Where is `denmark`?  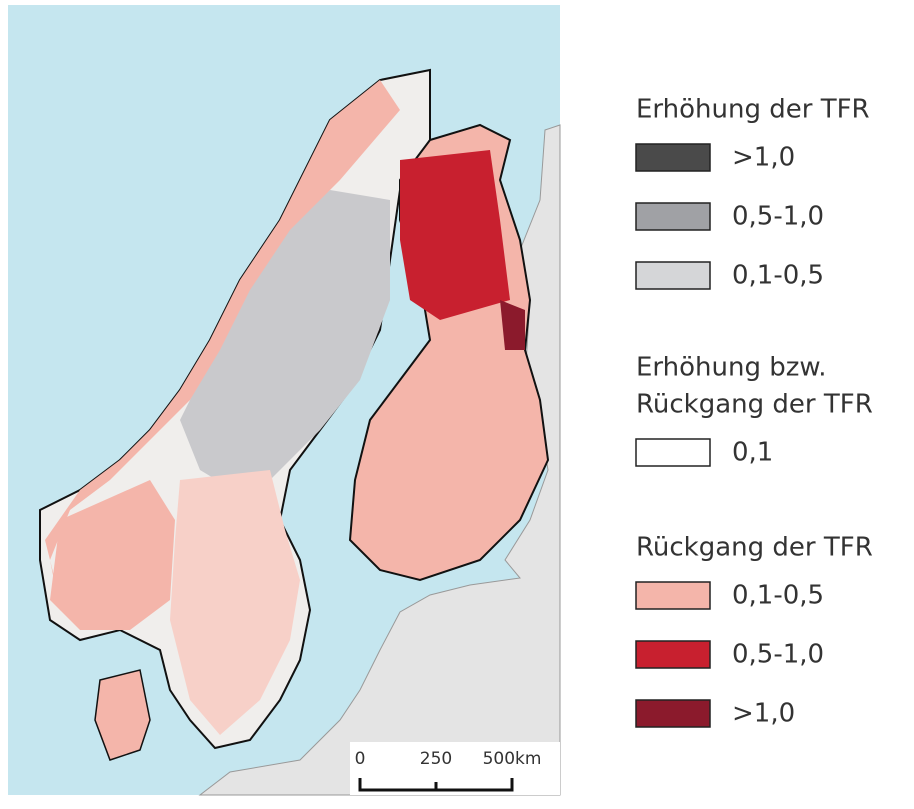 denmark is located at coordinates (122, 715).